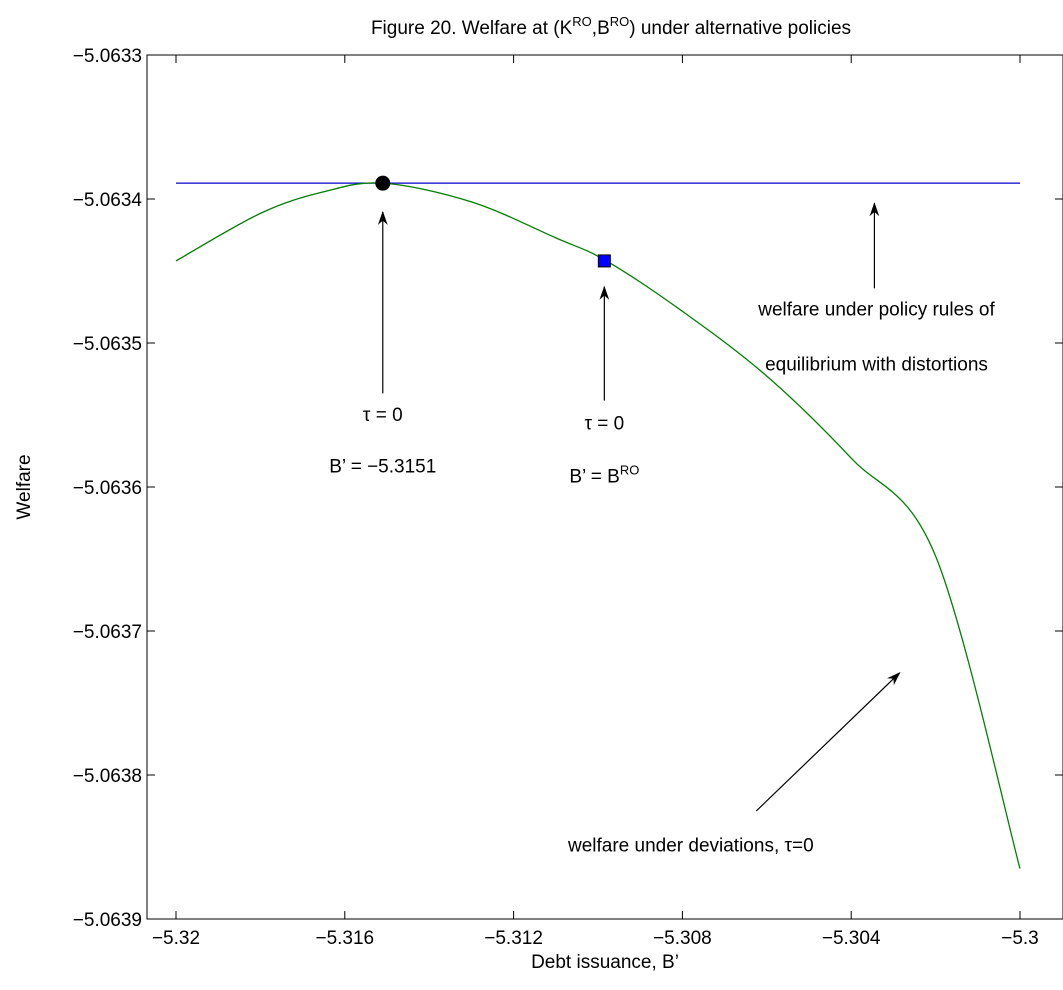 The height and width of the screenshot is (990, 1063). What do you see at coordinates (107, 344) in the screenshot?
I see `y-tick-label: −5.0635` at bounding box center [107, 344].